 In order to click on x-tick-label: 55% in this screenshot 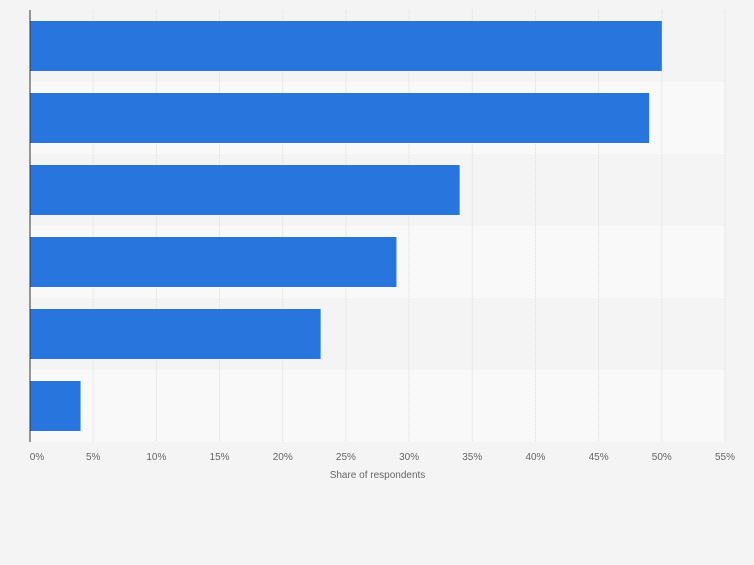, I will do `click(725, 457)`.